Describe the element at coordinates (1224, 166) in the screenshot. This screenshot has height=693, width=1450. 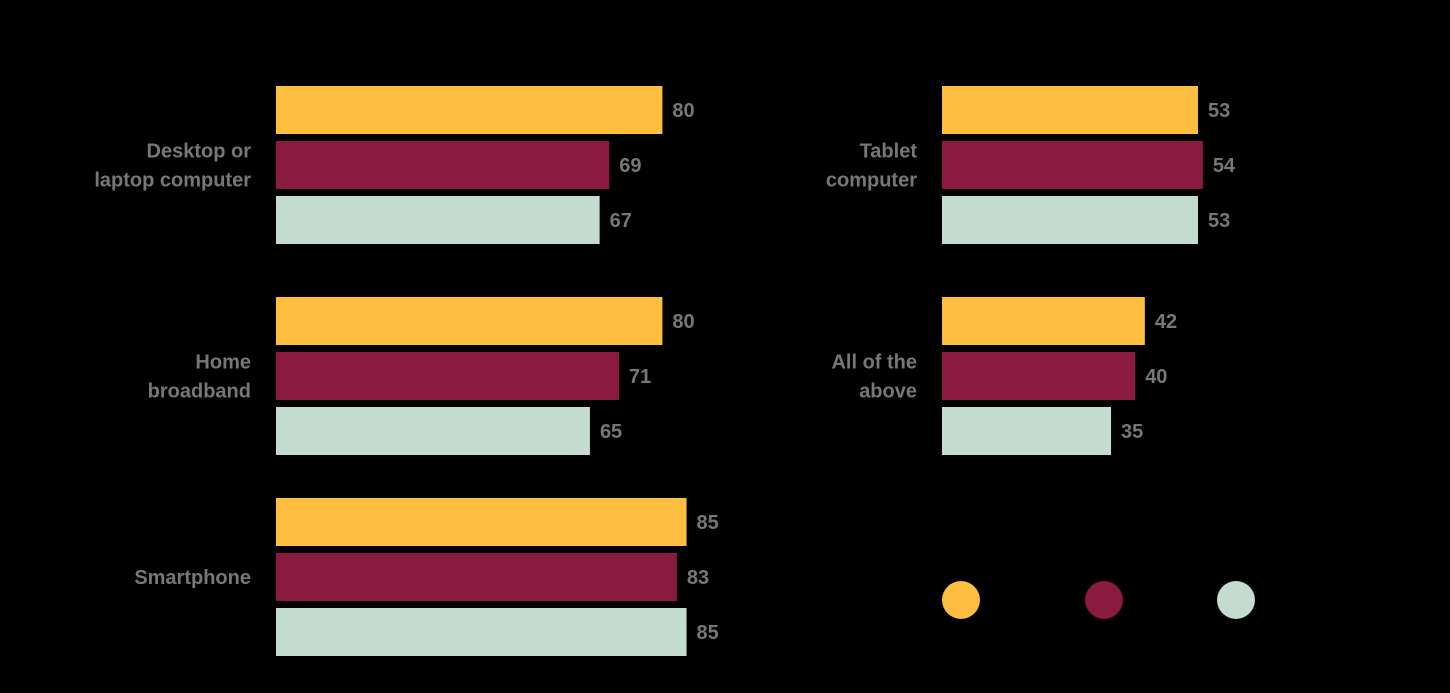
I see `data-label: 54` at that location.